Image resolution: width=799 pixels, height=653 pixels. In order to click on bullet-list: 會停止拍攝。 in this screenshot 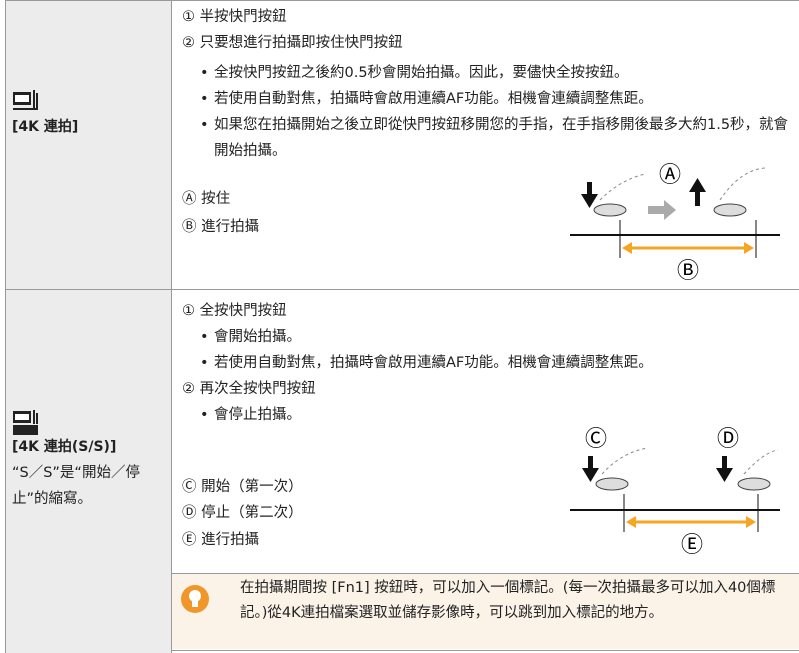, I will do `click(495, 415)`.